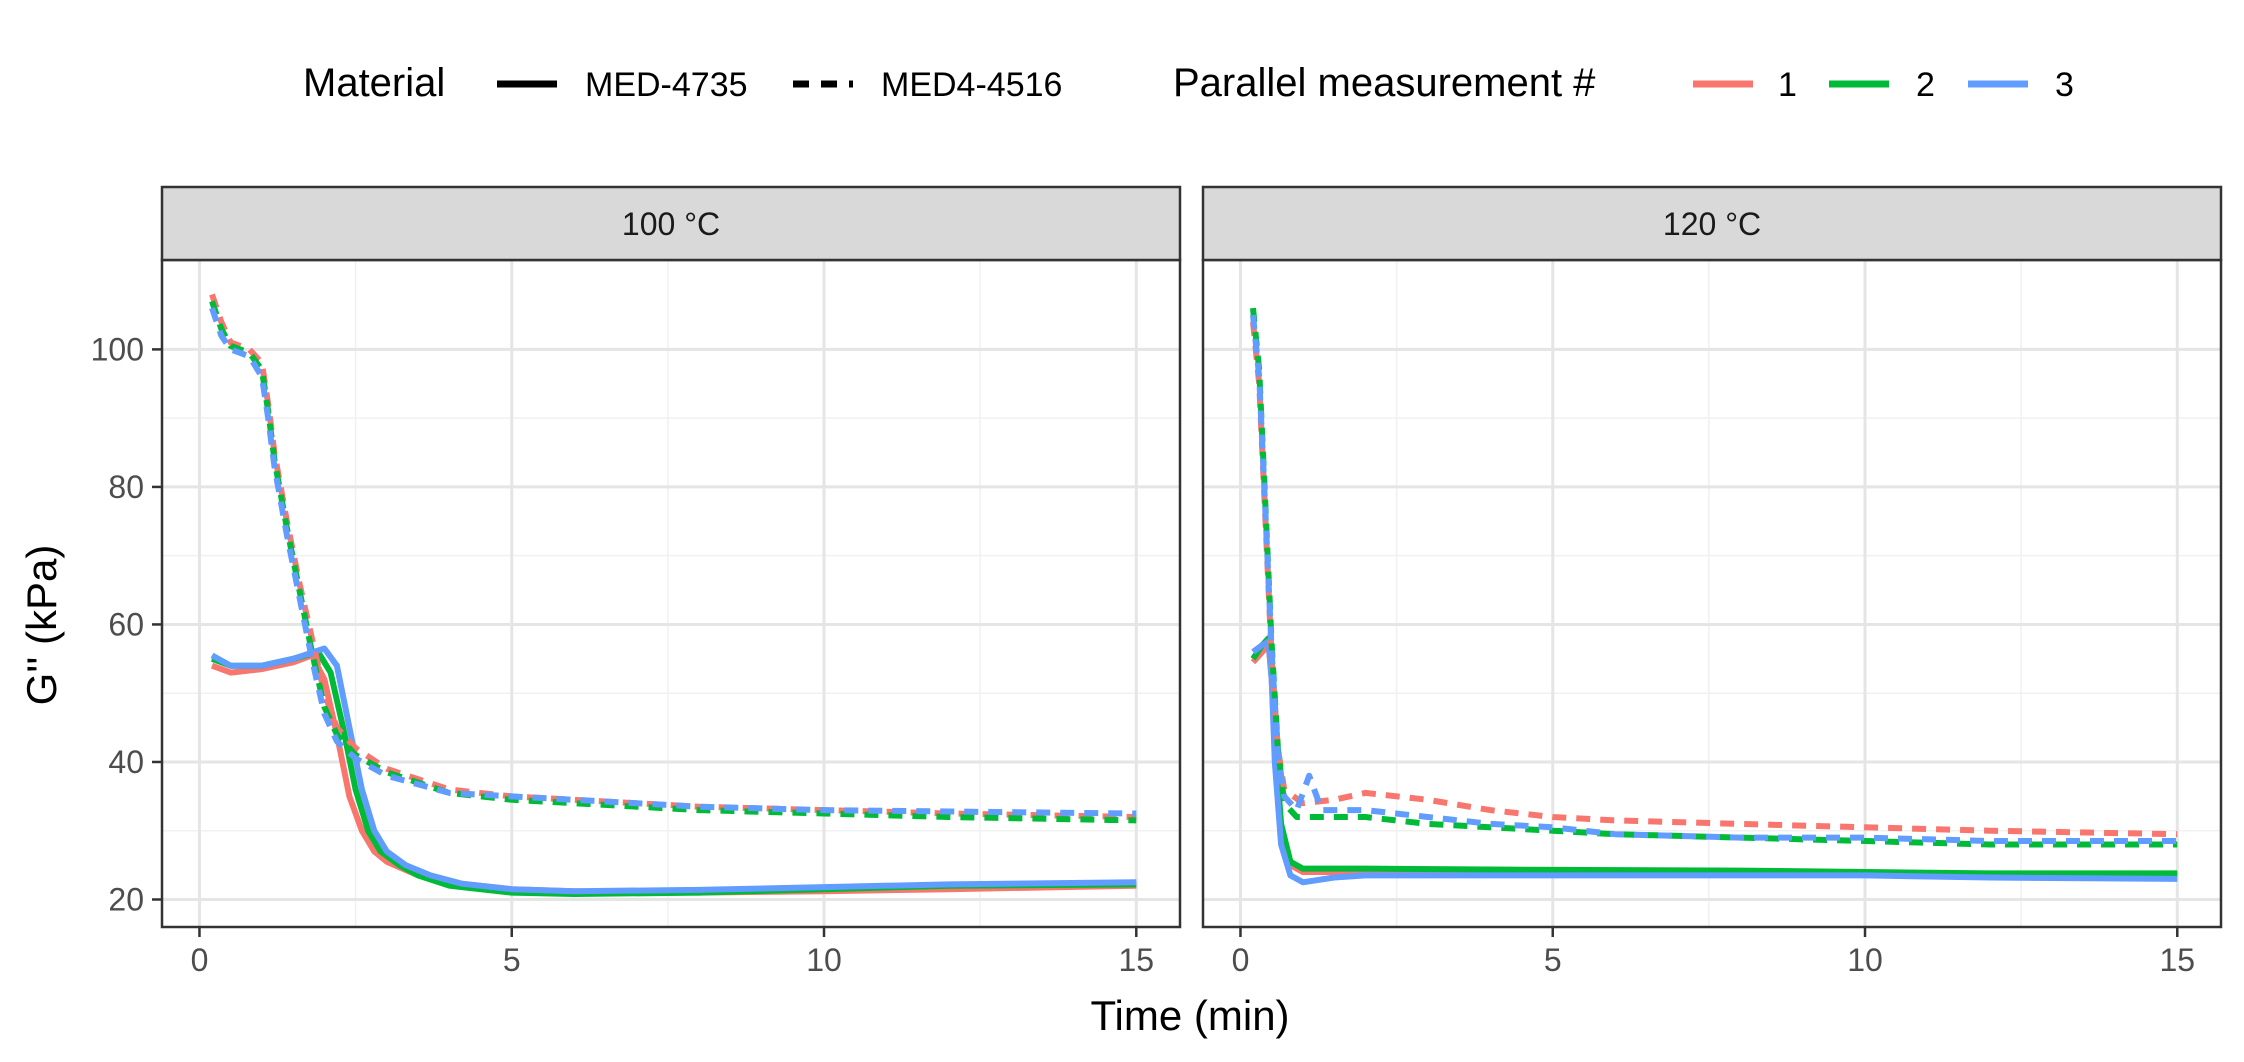 Image resolution: width=2244 pixels, height=1062 pixels. What do you see at coordinates (1189, 1015) in the screenshot?
I see `x-axis-title: Time (min)` at bounding box center [1189, 1015].